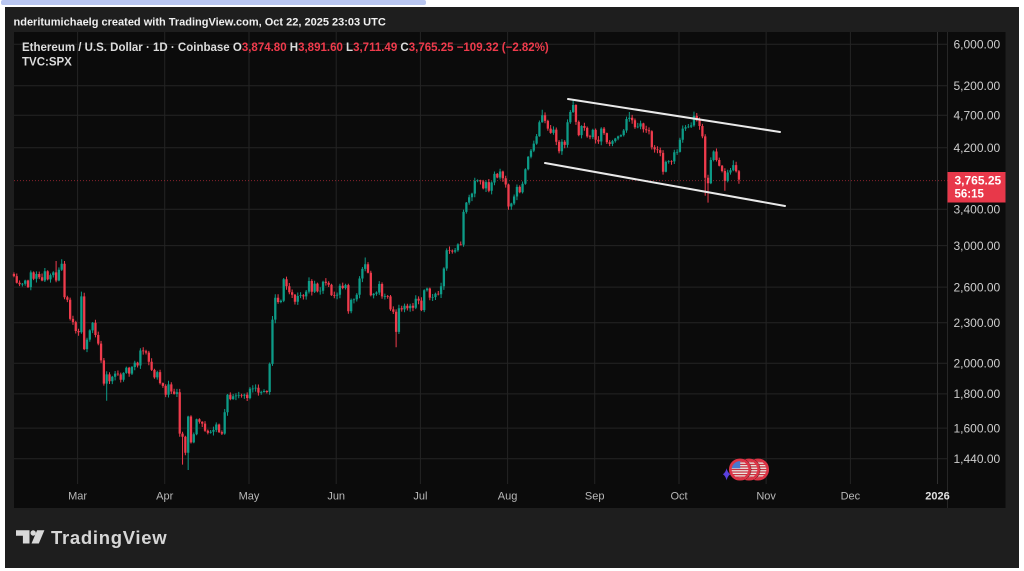 The height and width of the screenshot is (571, 1024). I want to click on svg-text: 1,440.00, so click(977, 459).